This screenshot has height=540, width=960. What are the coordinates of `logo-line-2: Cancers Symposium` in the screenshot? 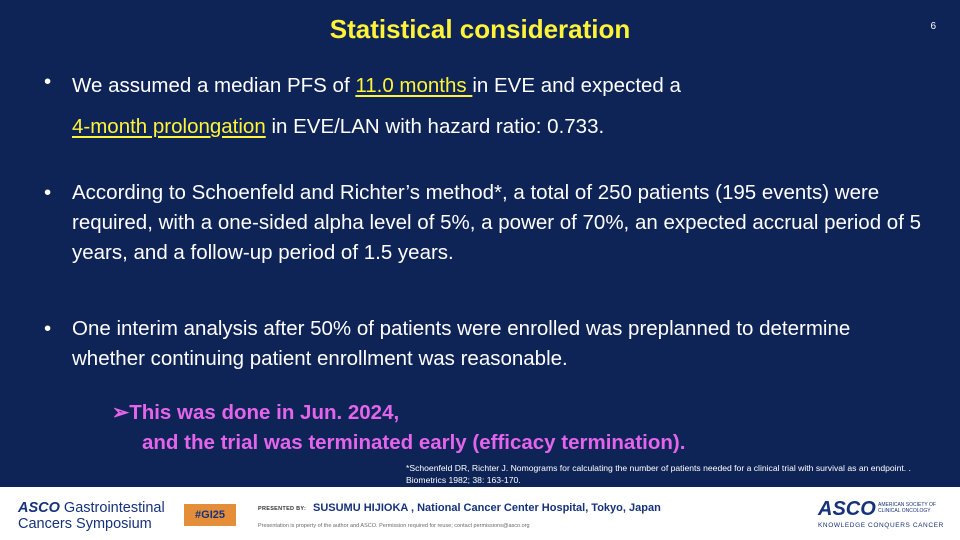 It's located at (85, 524).